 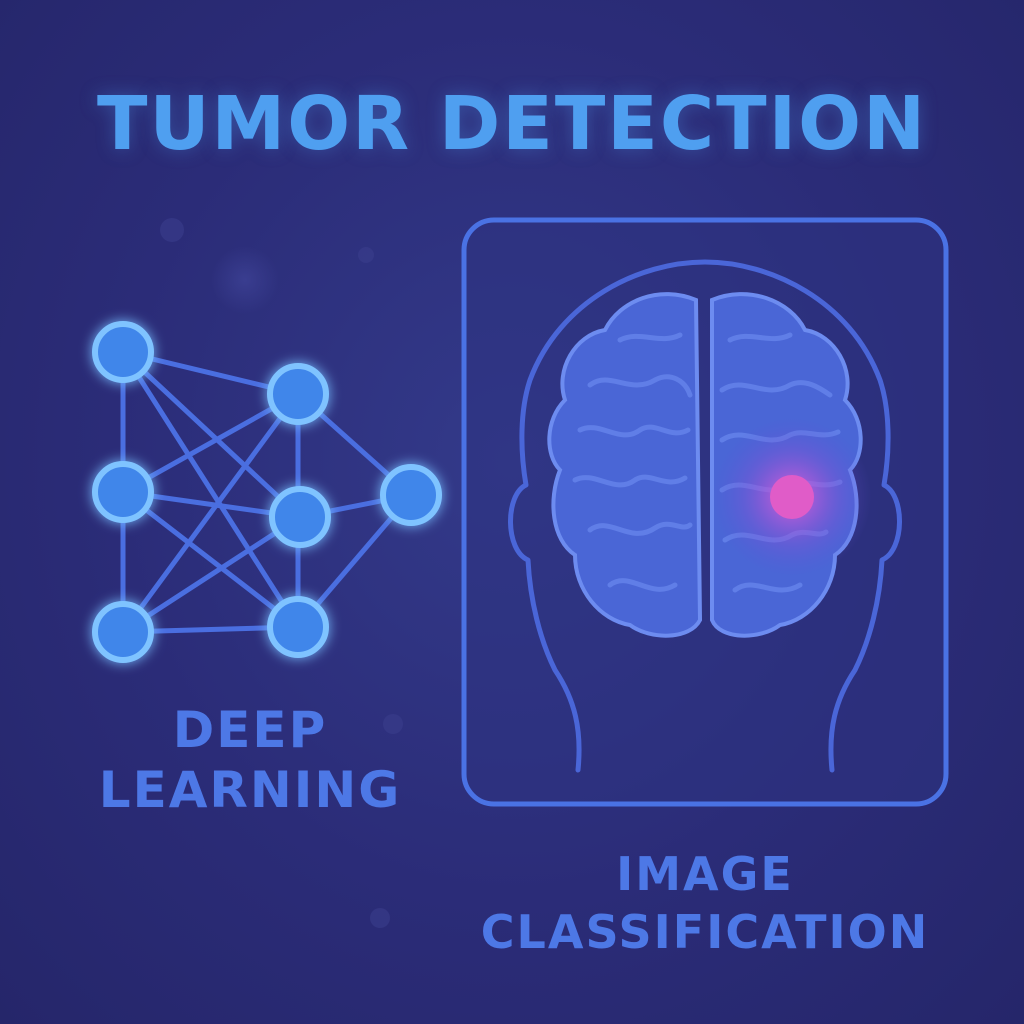 What do you see at coordinates (705, 932) in the screenshot?
I see `caption-line: CLASSIFICATION` at bounding box center [705, 932].